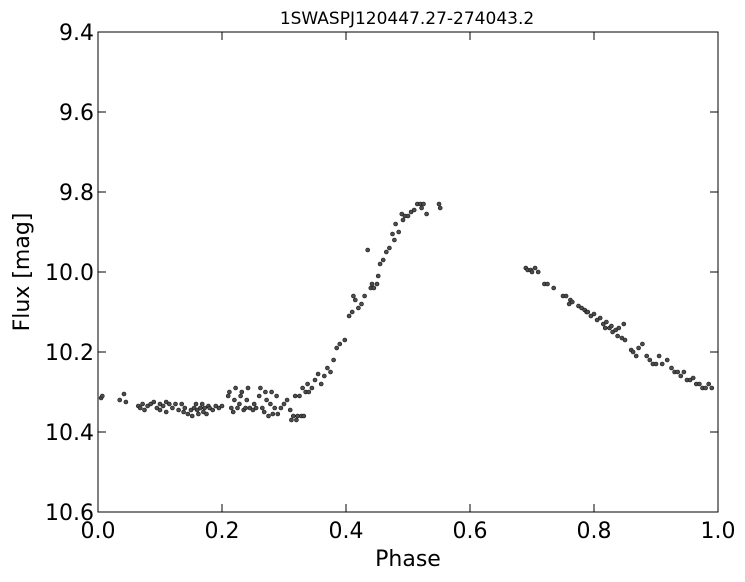  Describe the element at coordinates (594, 531) in the screenshot. I see `x-tick-label: 0.8` at that location.